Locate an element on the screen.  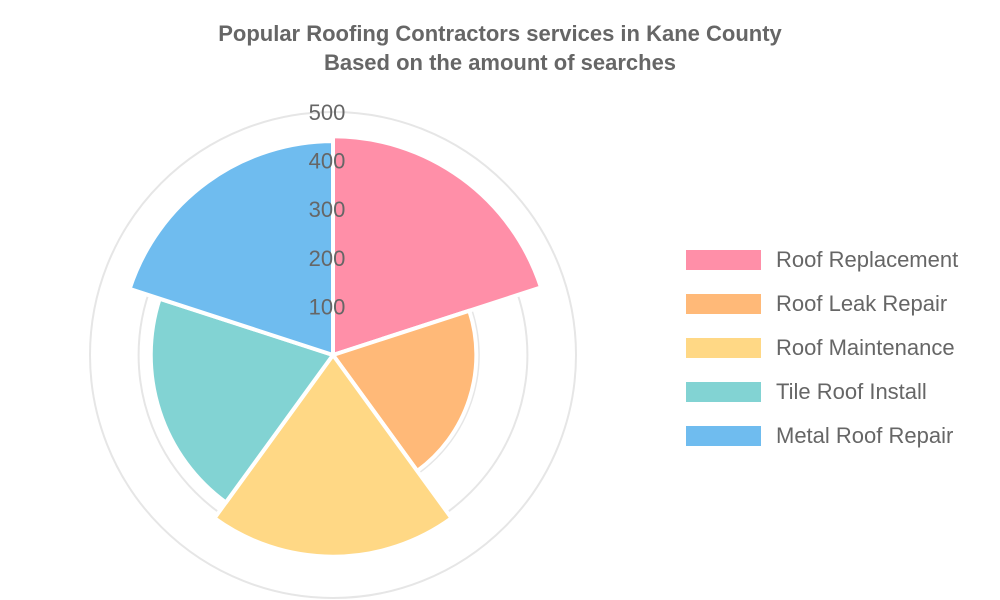
legend-label: Roof Maintenance is located at coordinates (865, 347).